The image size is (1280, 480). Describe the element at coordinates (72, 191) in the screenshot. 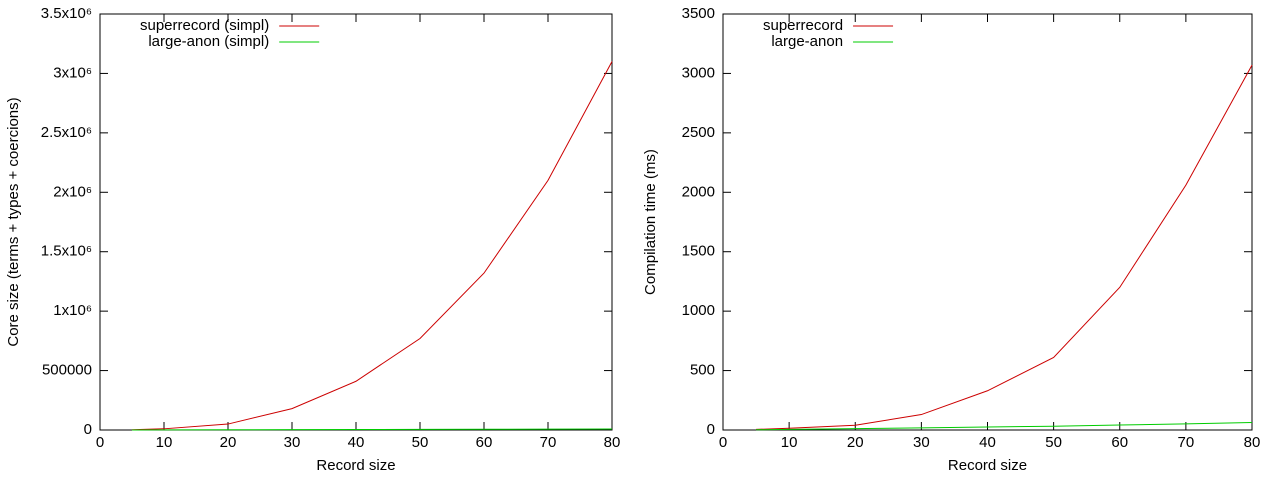

I see `y-tick-label: 2x10⁶` at that location.